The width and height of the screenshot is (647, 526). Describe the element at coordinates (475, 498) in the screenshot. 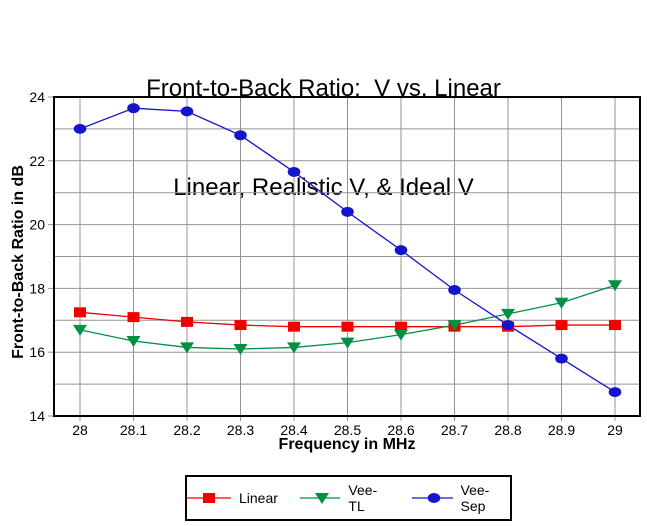

I see `legend-label-vee-sep: Vee-Sep` at that location.